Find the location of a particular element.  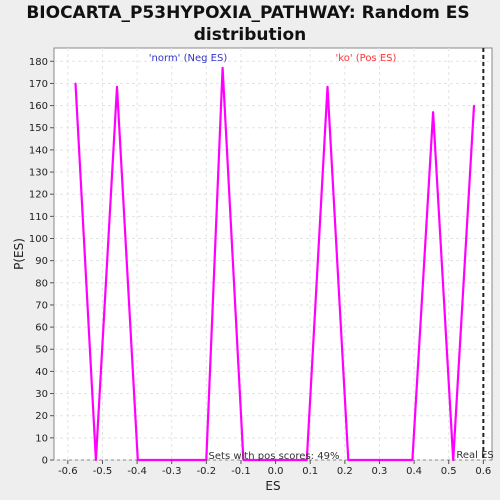

x-tick-label: -0.4 is located at coordinates (137, 471).